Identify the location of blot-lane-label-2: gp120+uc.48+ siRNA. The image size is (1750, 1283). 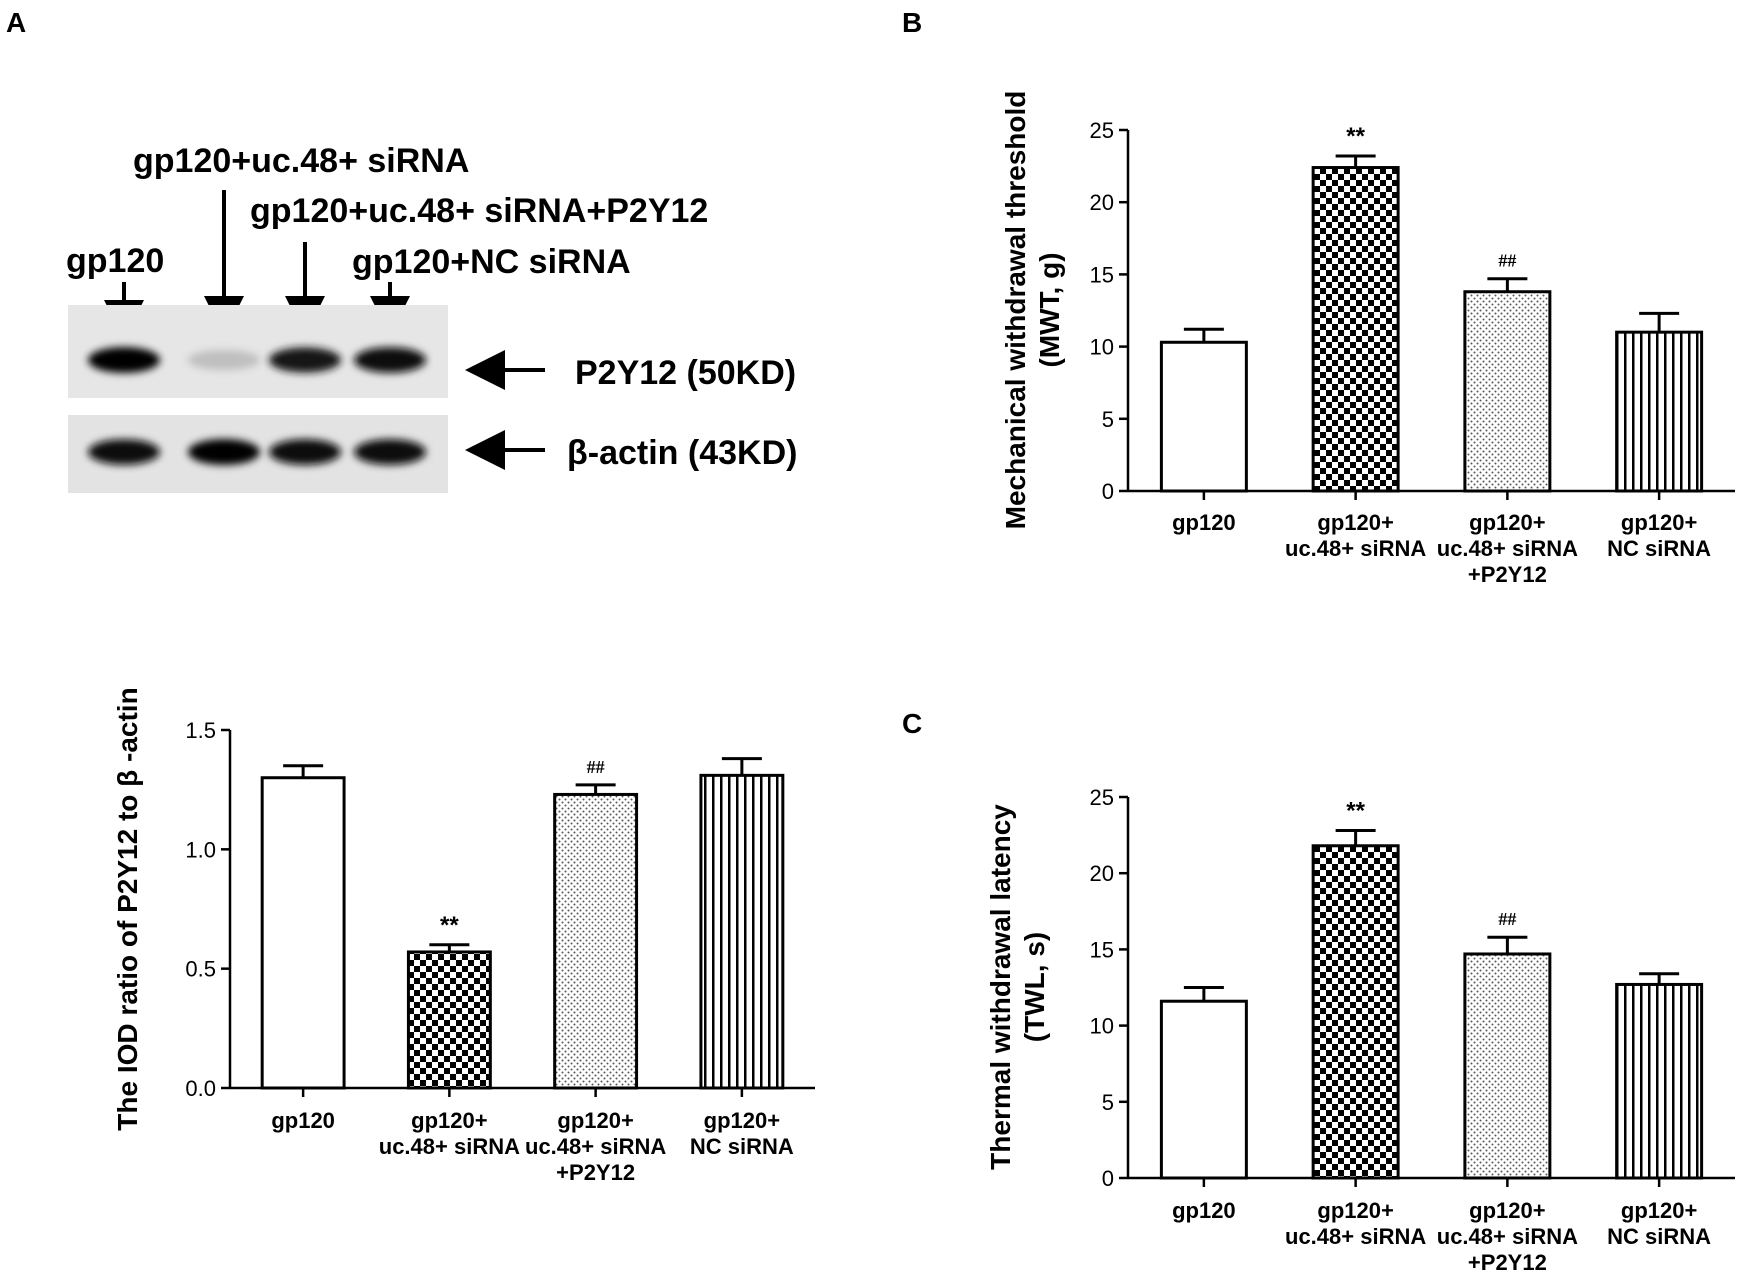
(301, 161).